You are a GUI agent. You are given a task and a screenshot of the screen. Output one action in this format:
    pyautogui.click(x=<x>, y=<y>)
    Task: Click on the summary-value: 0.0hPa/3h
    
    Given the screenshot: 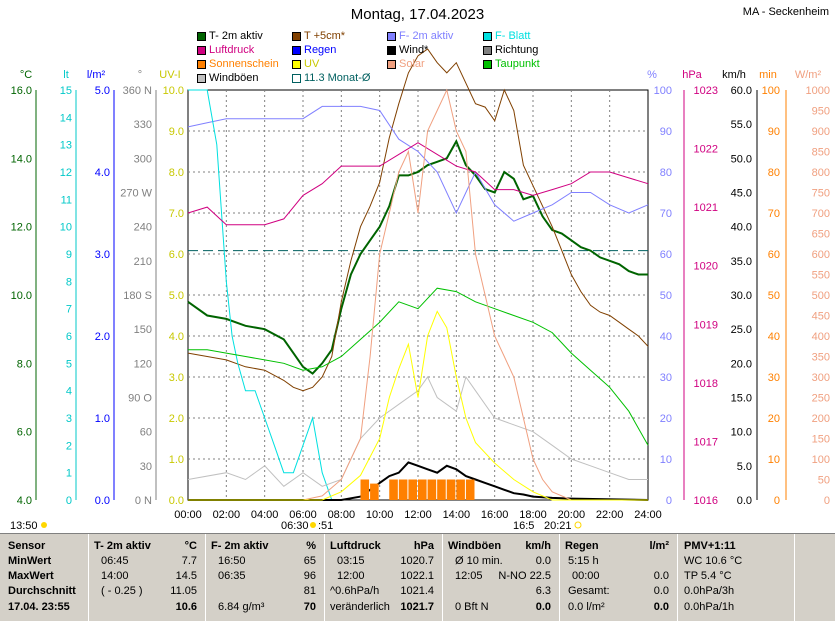 What is the action you would take?
    pyautogui.click(x=709, y=591)
    